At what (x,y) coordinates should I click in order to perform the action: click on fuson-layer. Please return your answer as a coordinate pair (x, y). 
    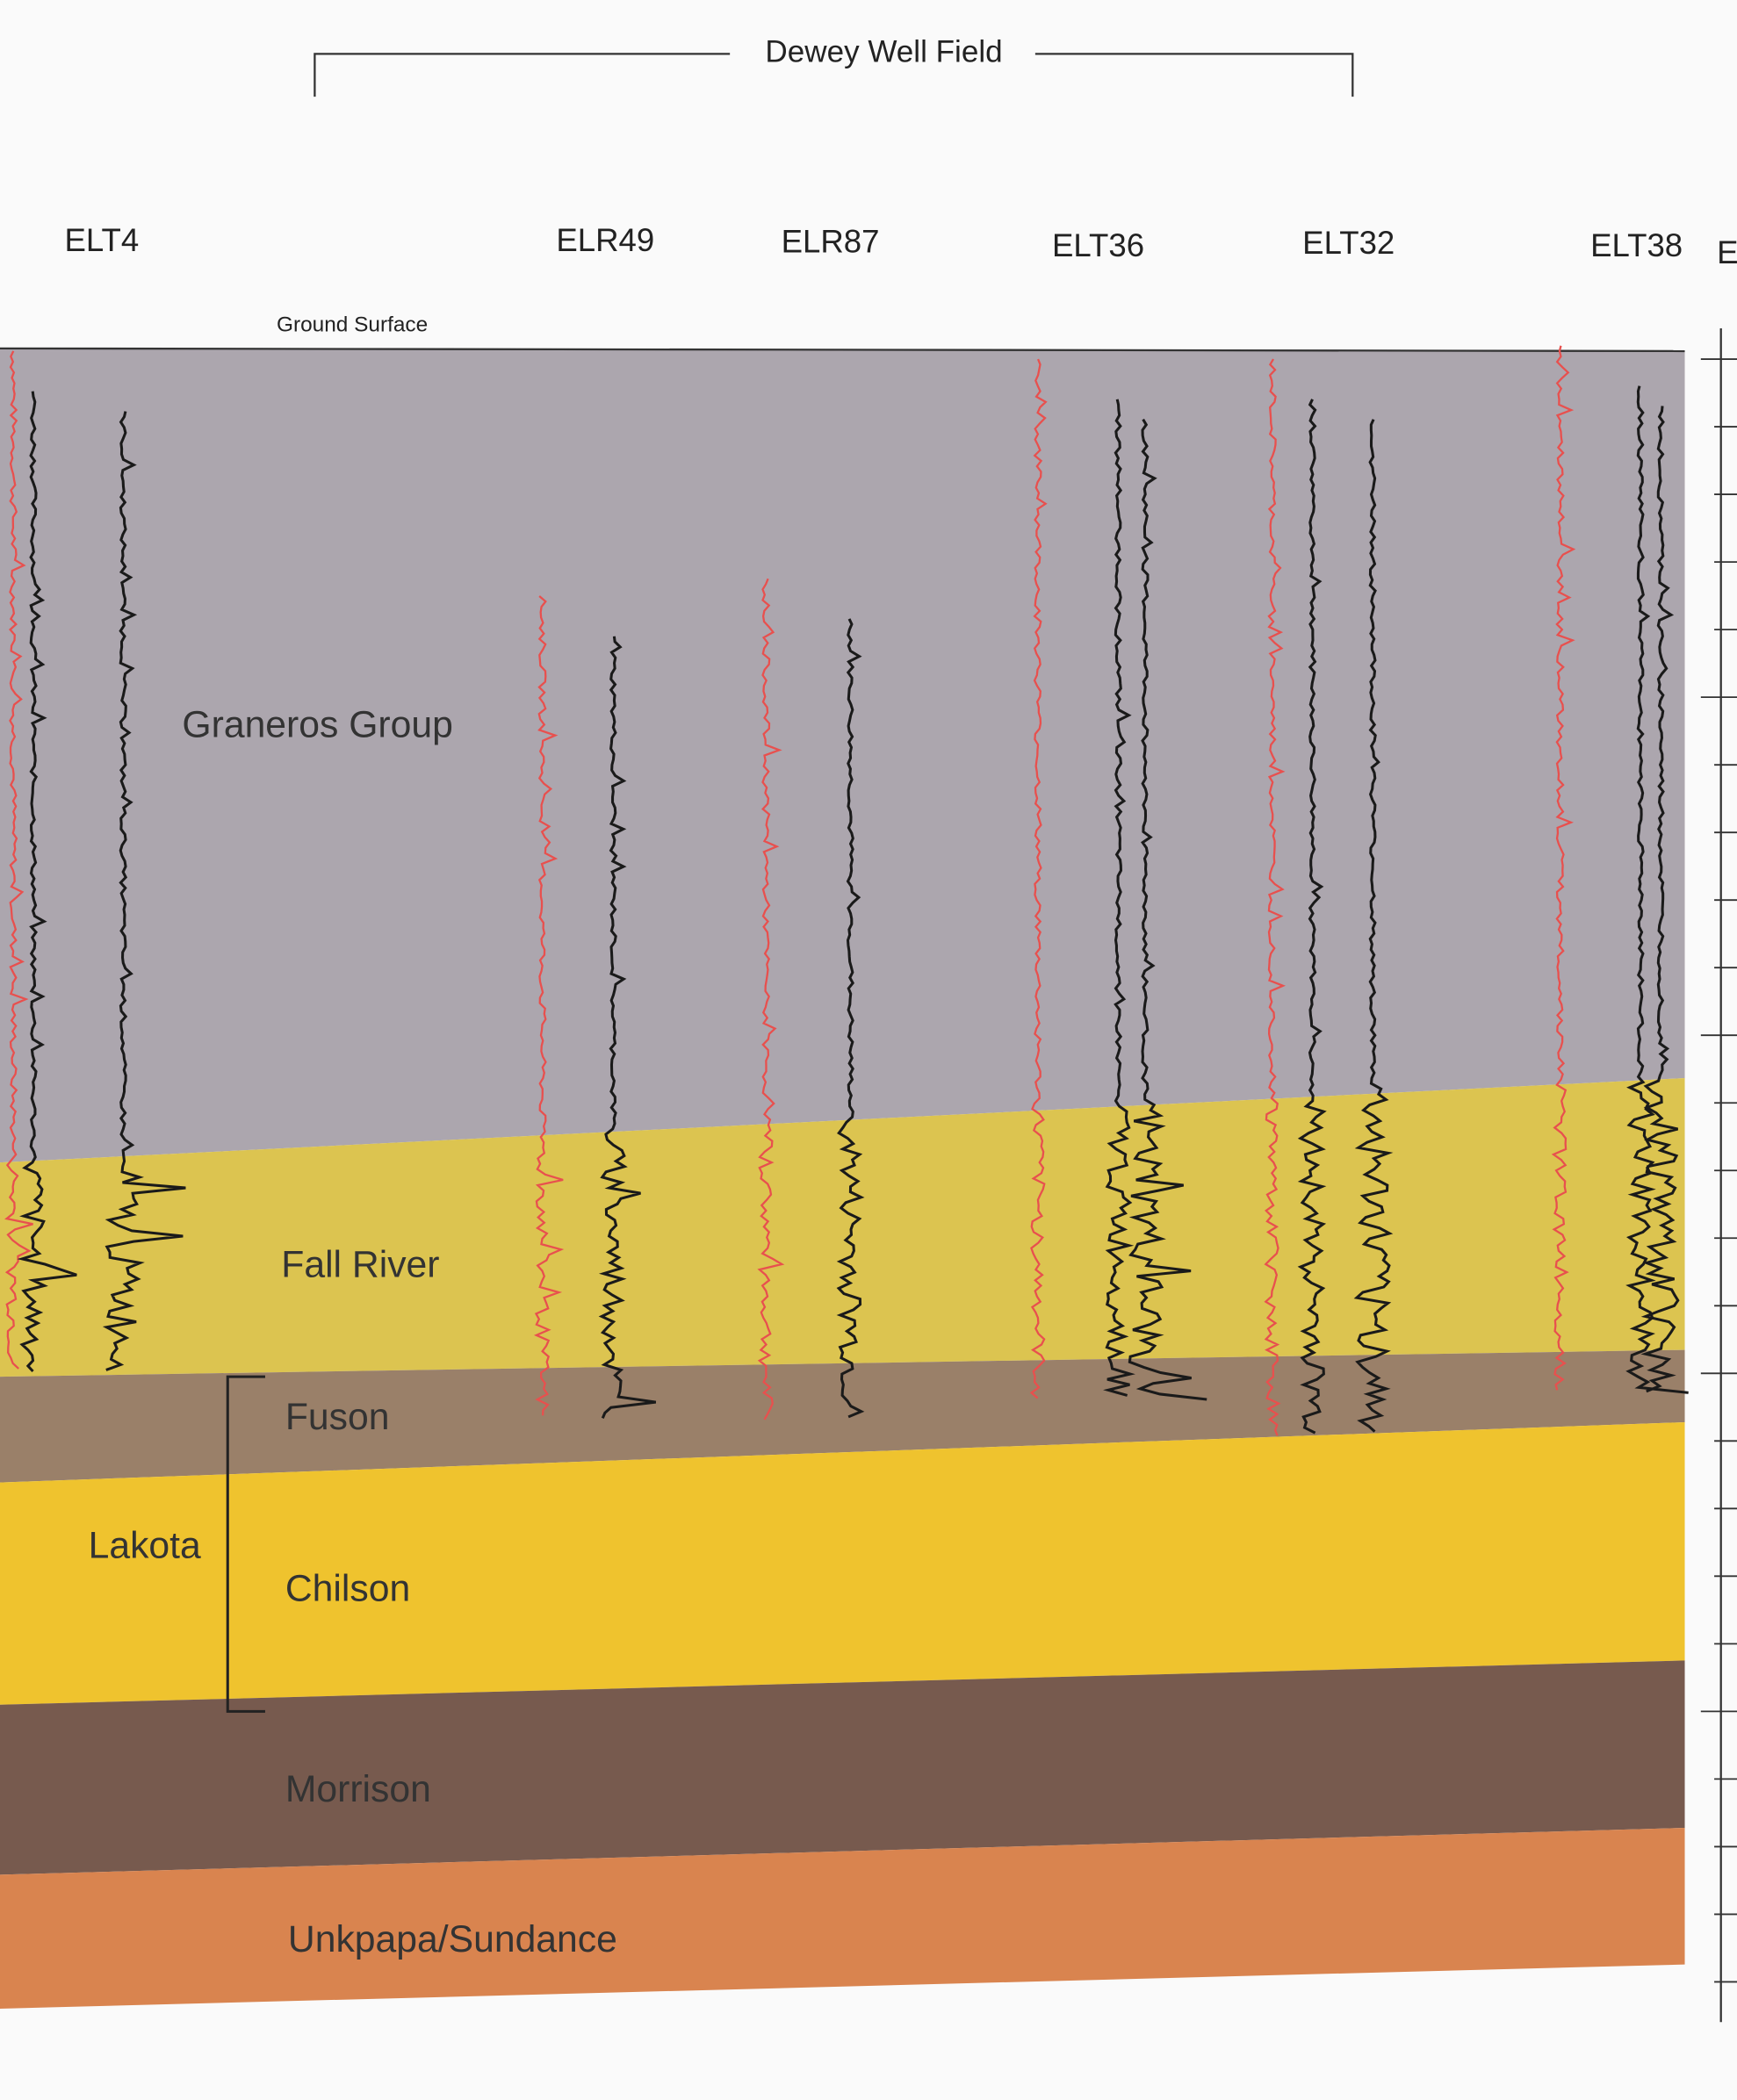
    Looking at the image, I should click on (842, 1416).